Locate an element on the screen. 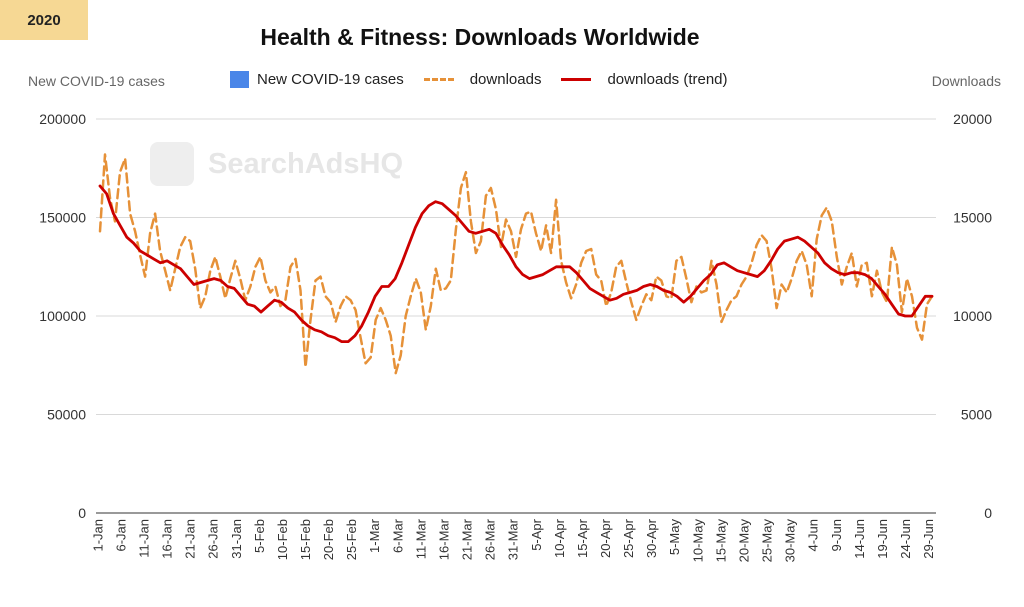 The height and width of the screenshot is (607, 1024). legend-item-downloads: downloads is located at coordinates (482, 79).